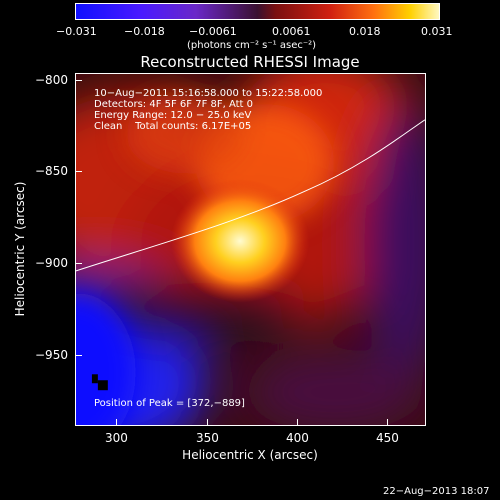 The width and height of the screenshot is (500, 500). What do you see at coordinates (76, 31) in the screenshot?
I see `colorbar-tick-1: −0.031` at bounding box center [76, 31].